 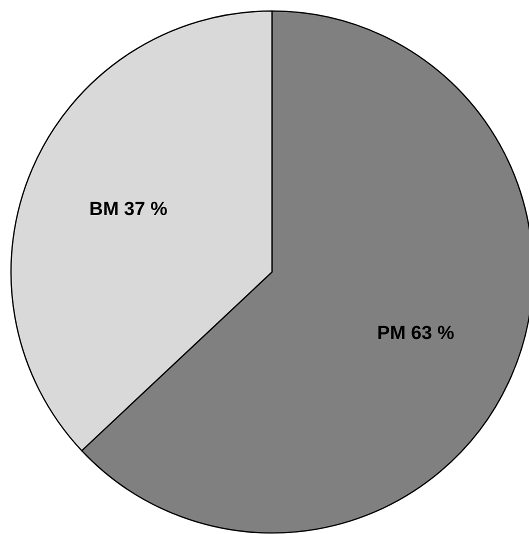 What do you see at coordinates (128, 209) in the screenshot?
I see `slice-label: BM 37 %` at bounding box center [128, 209].